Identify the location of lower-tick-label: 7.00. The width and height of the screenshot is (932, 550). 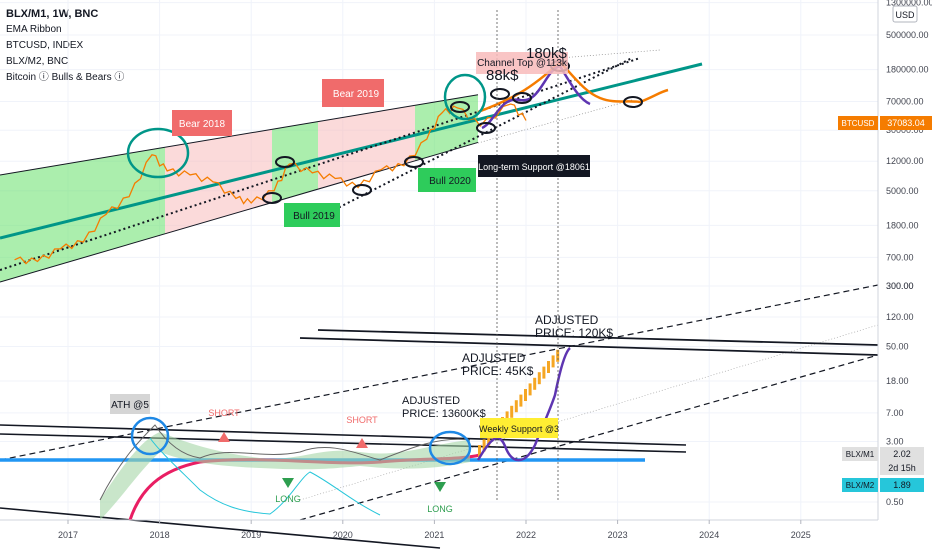
(895, 413).